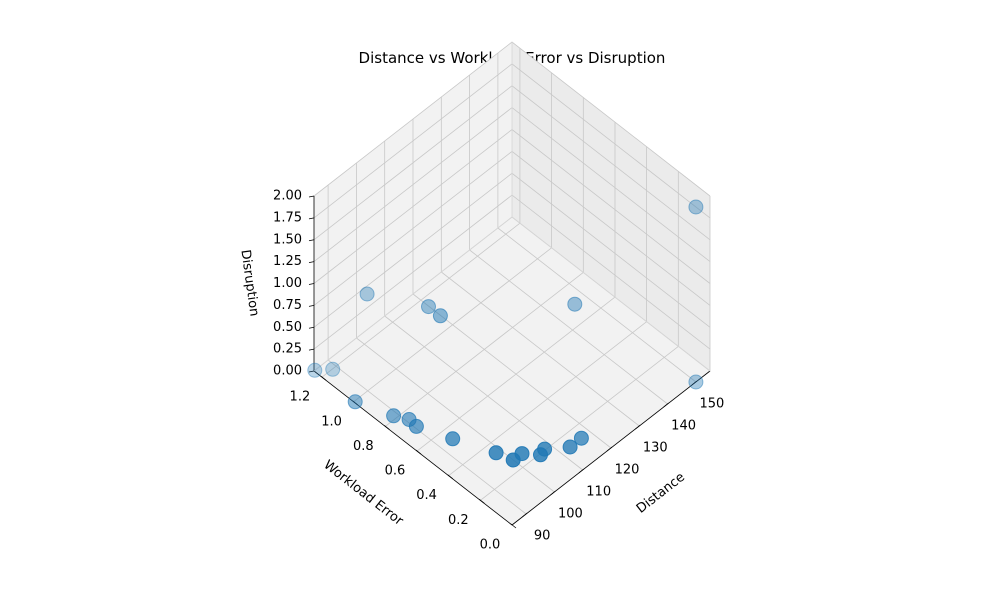 The height and width of the screenshot is (600, 1000). Describe the element at coordinates (287, 217) in the screenshot. I see `z-tick-label: 1.75` at that location.